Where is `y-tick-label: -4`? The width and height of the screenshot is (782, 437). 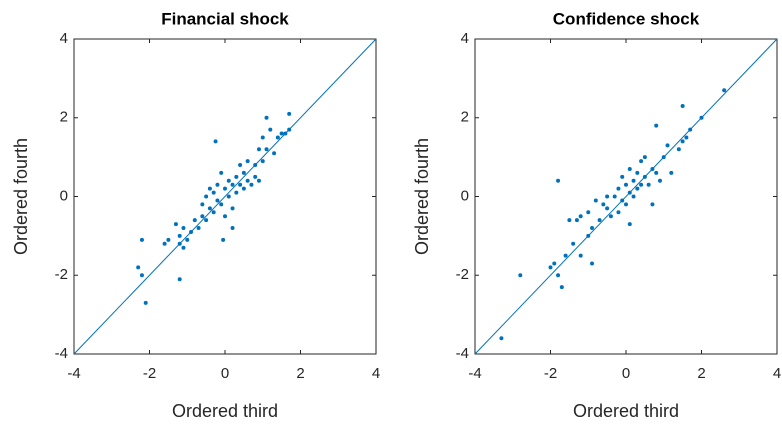 y-tick-label: -4 is located at coordinates (462, 353).